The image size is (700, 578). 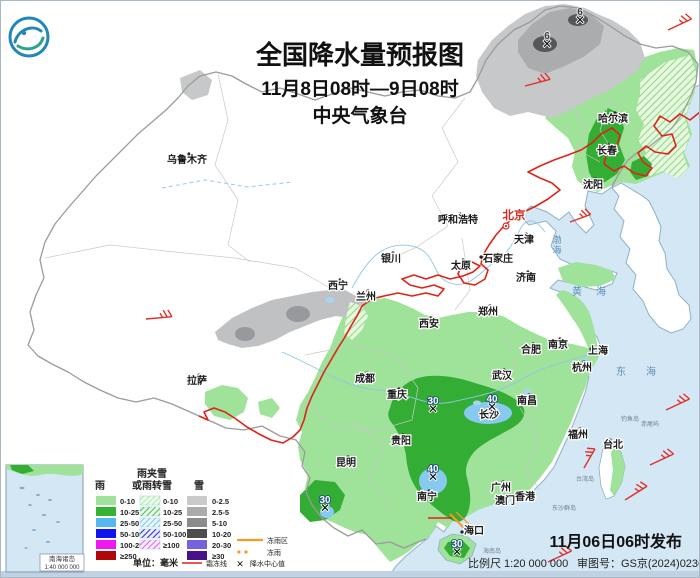 What do you see at coordinates (129, 523) in the screenshot?
I see `rain-range-label: 25-50` at bounding box center [129, 523].